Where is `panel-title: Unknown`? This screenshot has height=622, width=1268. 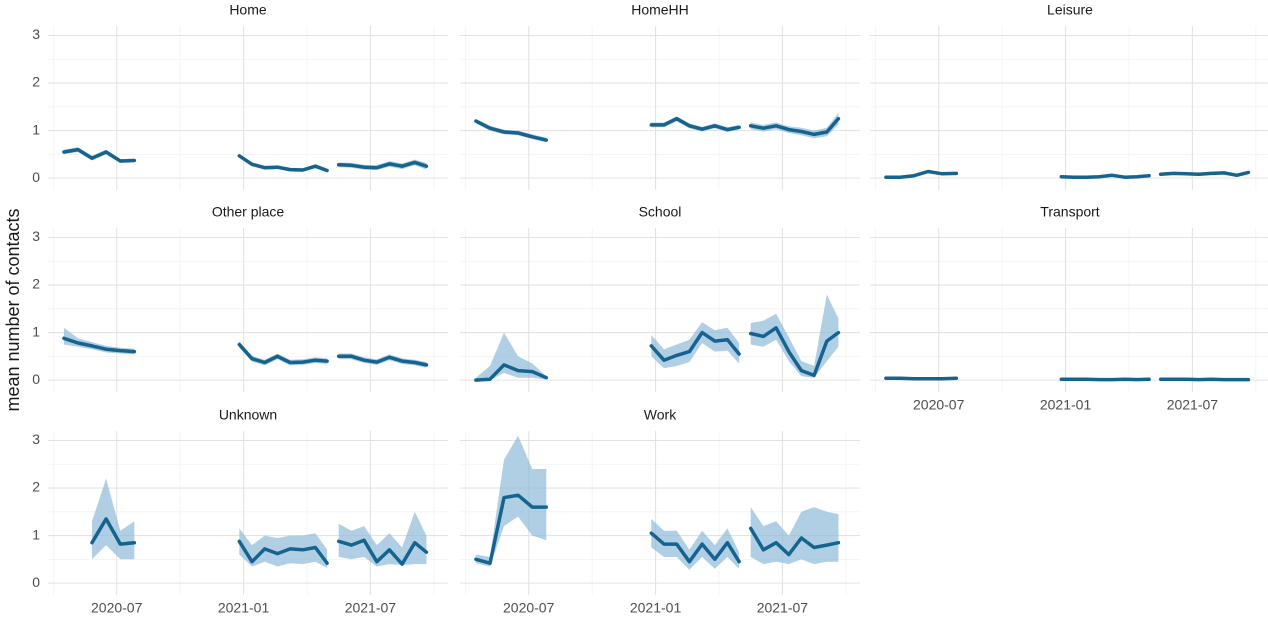 panel-title: Unknown is located at coordinates (248, 415).